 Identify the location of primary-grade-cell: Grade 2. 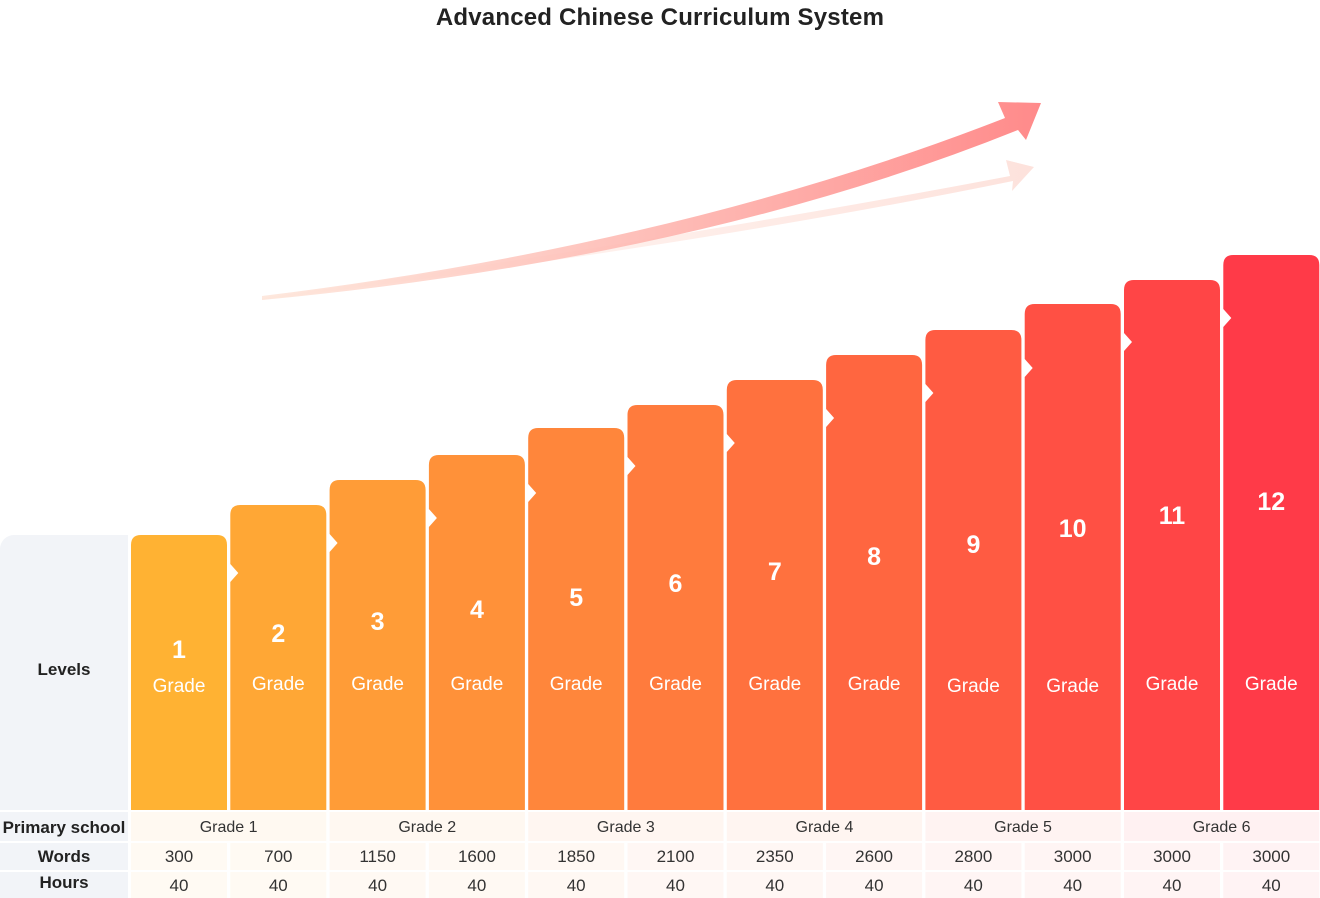
(427, 827).